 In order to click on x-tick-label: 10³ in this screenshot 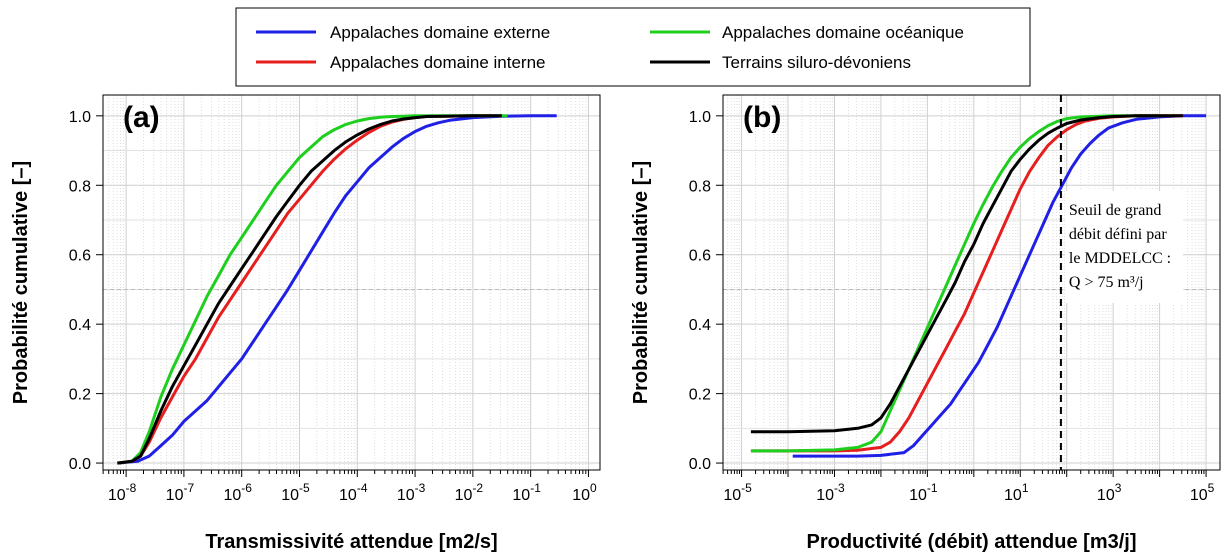, I will do `click(1109, 492)`.